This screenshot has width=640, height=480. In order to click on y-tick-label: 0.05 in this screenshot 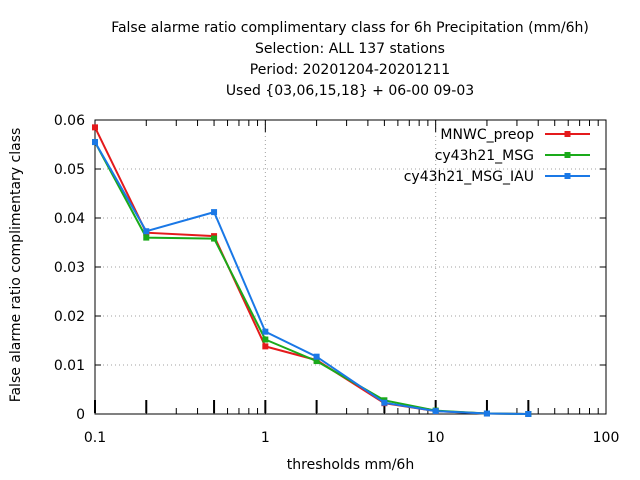, I will do `click(69, 170)`.